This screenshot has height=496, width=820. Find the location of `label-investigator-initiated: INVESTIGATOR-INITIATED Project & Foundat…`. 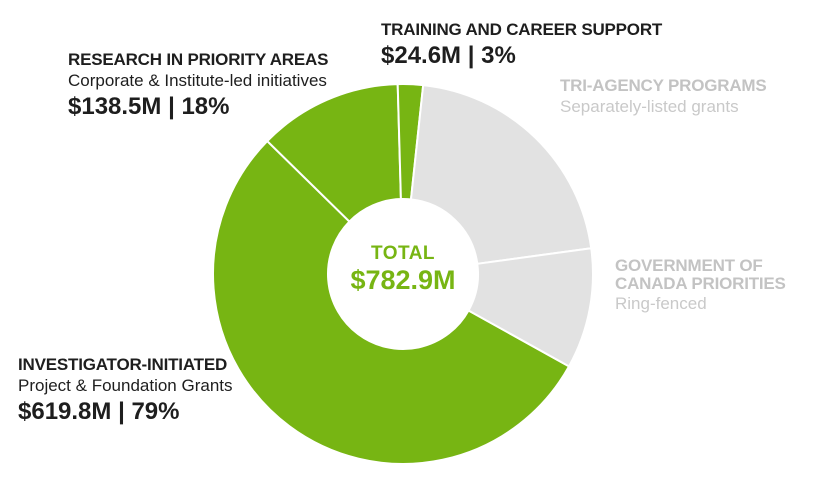

label-investigator-initiated: INVESTIGATOR-INITIATED Project & Foundat… is located at coordinates (125, 391).